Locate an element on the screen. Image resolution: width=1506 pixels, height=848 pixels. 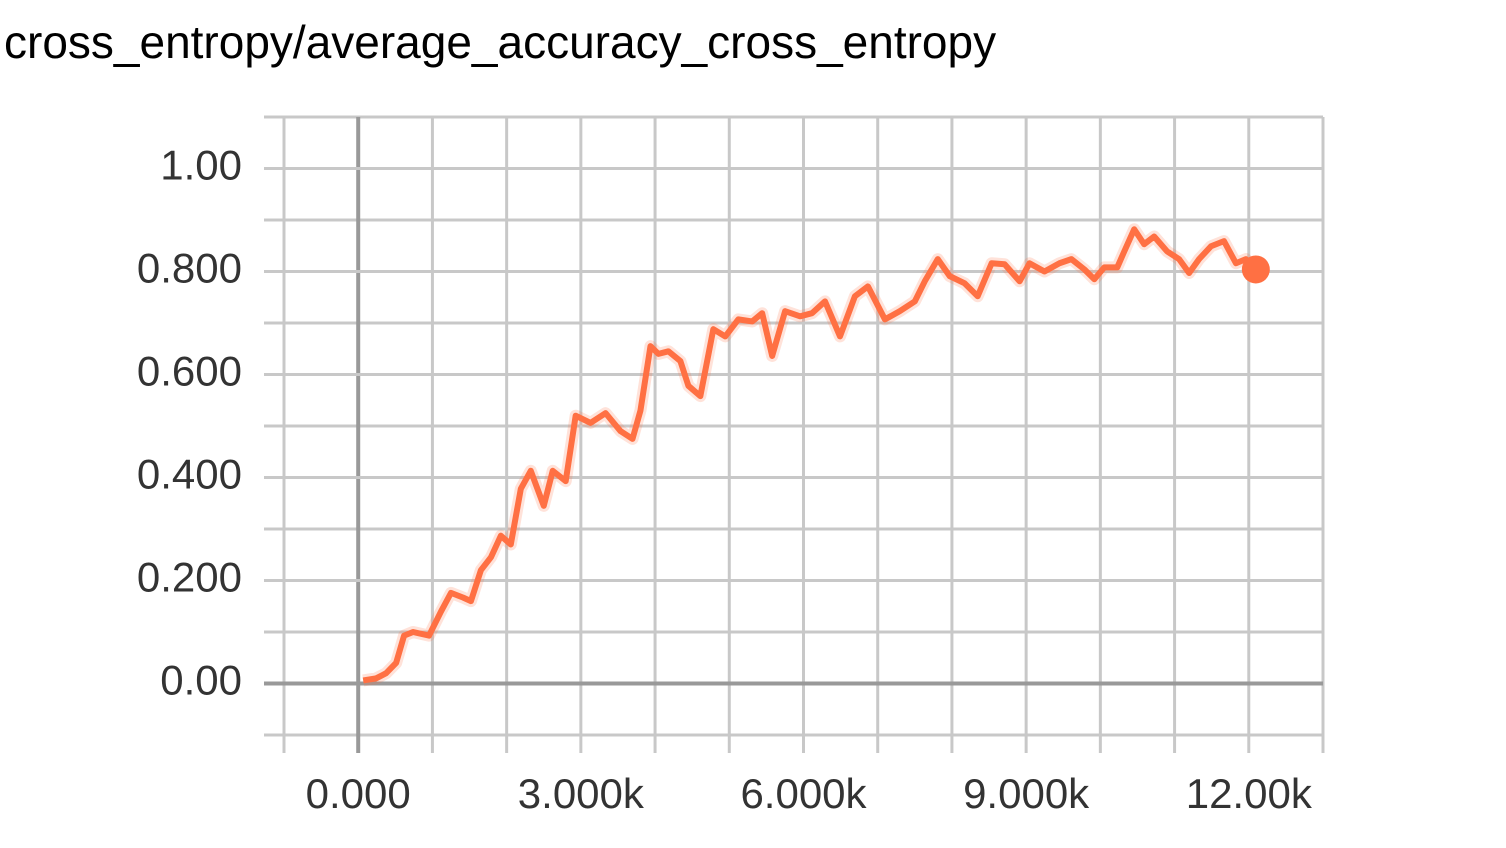
x-tick-label: 9.000k is located at coordinates (1026, 793).